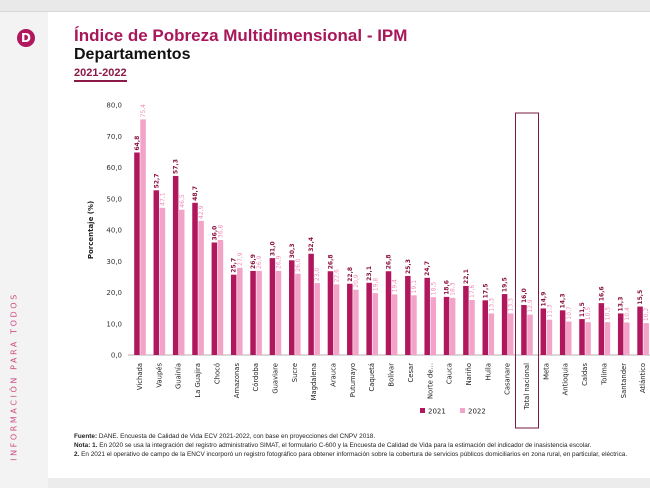 The image size is (650, 488). What do you see at coordinates (295, 372) in the screenshot?
I see `x-tick-label: Sucre` at bounding box center [295, 372].